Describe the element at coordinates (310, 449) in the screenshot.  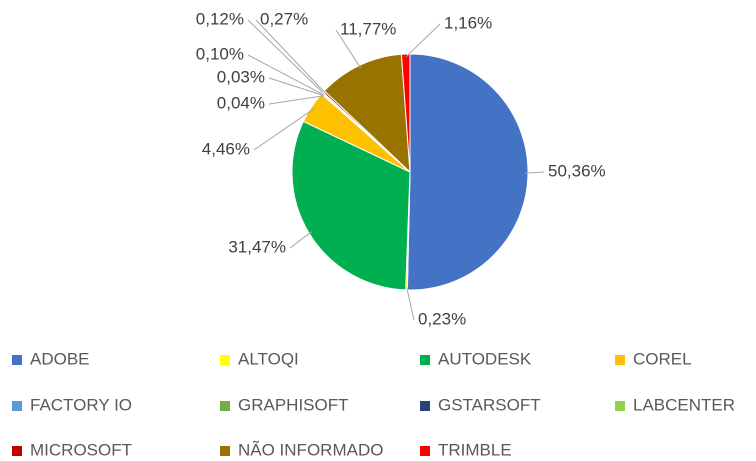
I see `legend-label: NÃO INFORMADO` at that location.